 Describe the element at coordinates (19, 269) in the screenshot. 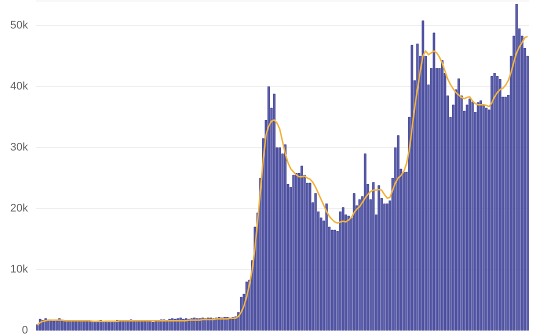

I see `y-tick-label: 10k` at that location.